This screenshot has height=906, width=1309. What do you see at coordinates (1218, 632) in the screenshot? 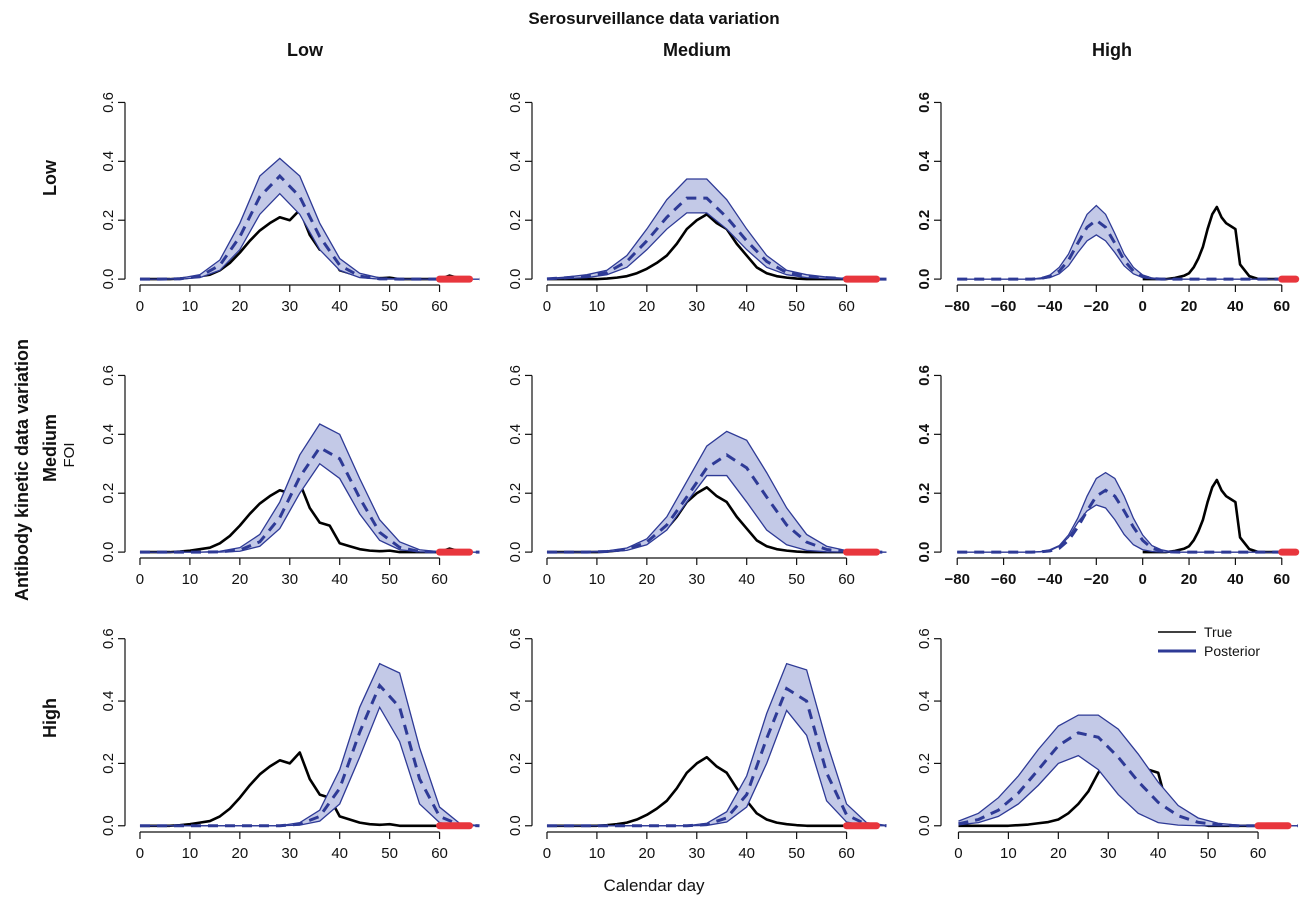
I see `legend-label: True` at bounding box center [1218, 632].